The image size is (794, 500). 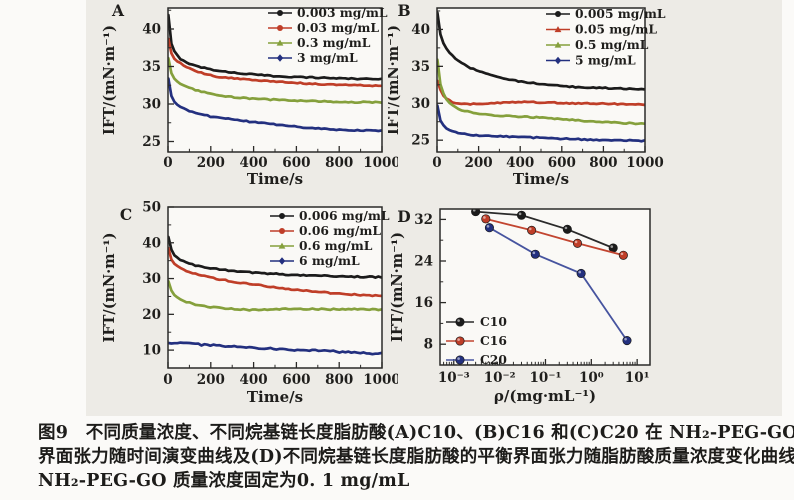 What do you see at coordinates (428, 345) in the screenshot?
I see `svg-text: 8` at bounding box center [428, 345].